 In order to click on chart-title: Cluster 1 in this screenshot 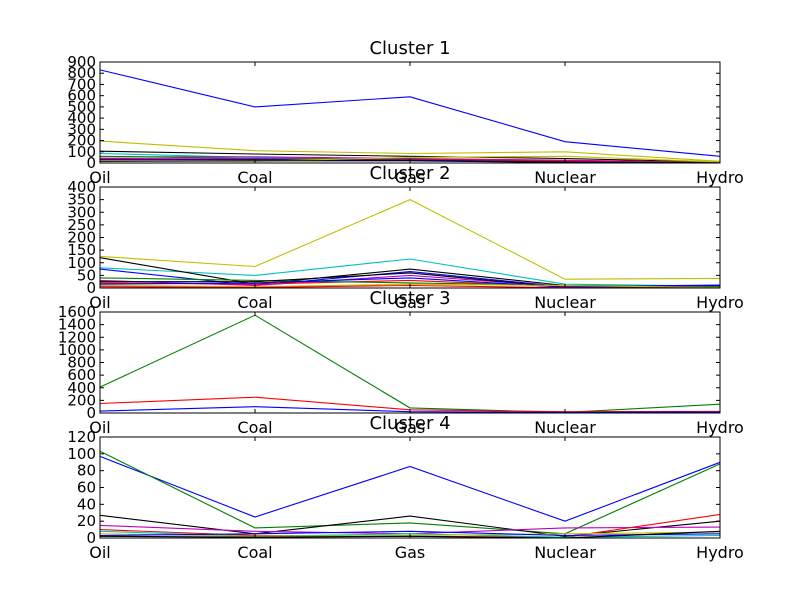, I will do `click(409, 48)`.